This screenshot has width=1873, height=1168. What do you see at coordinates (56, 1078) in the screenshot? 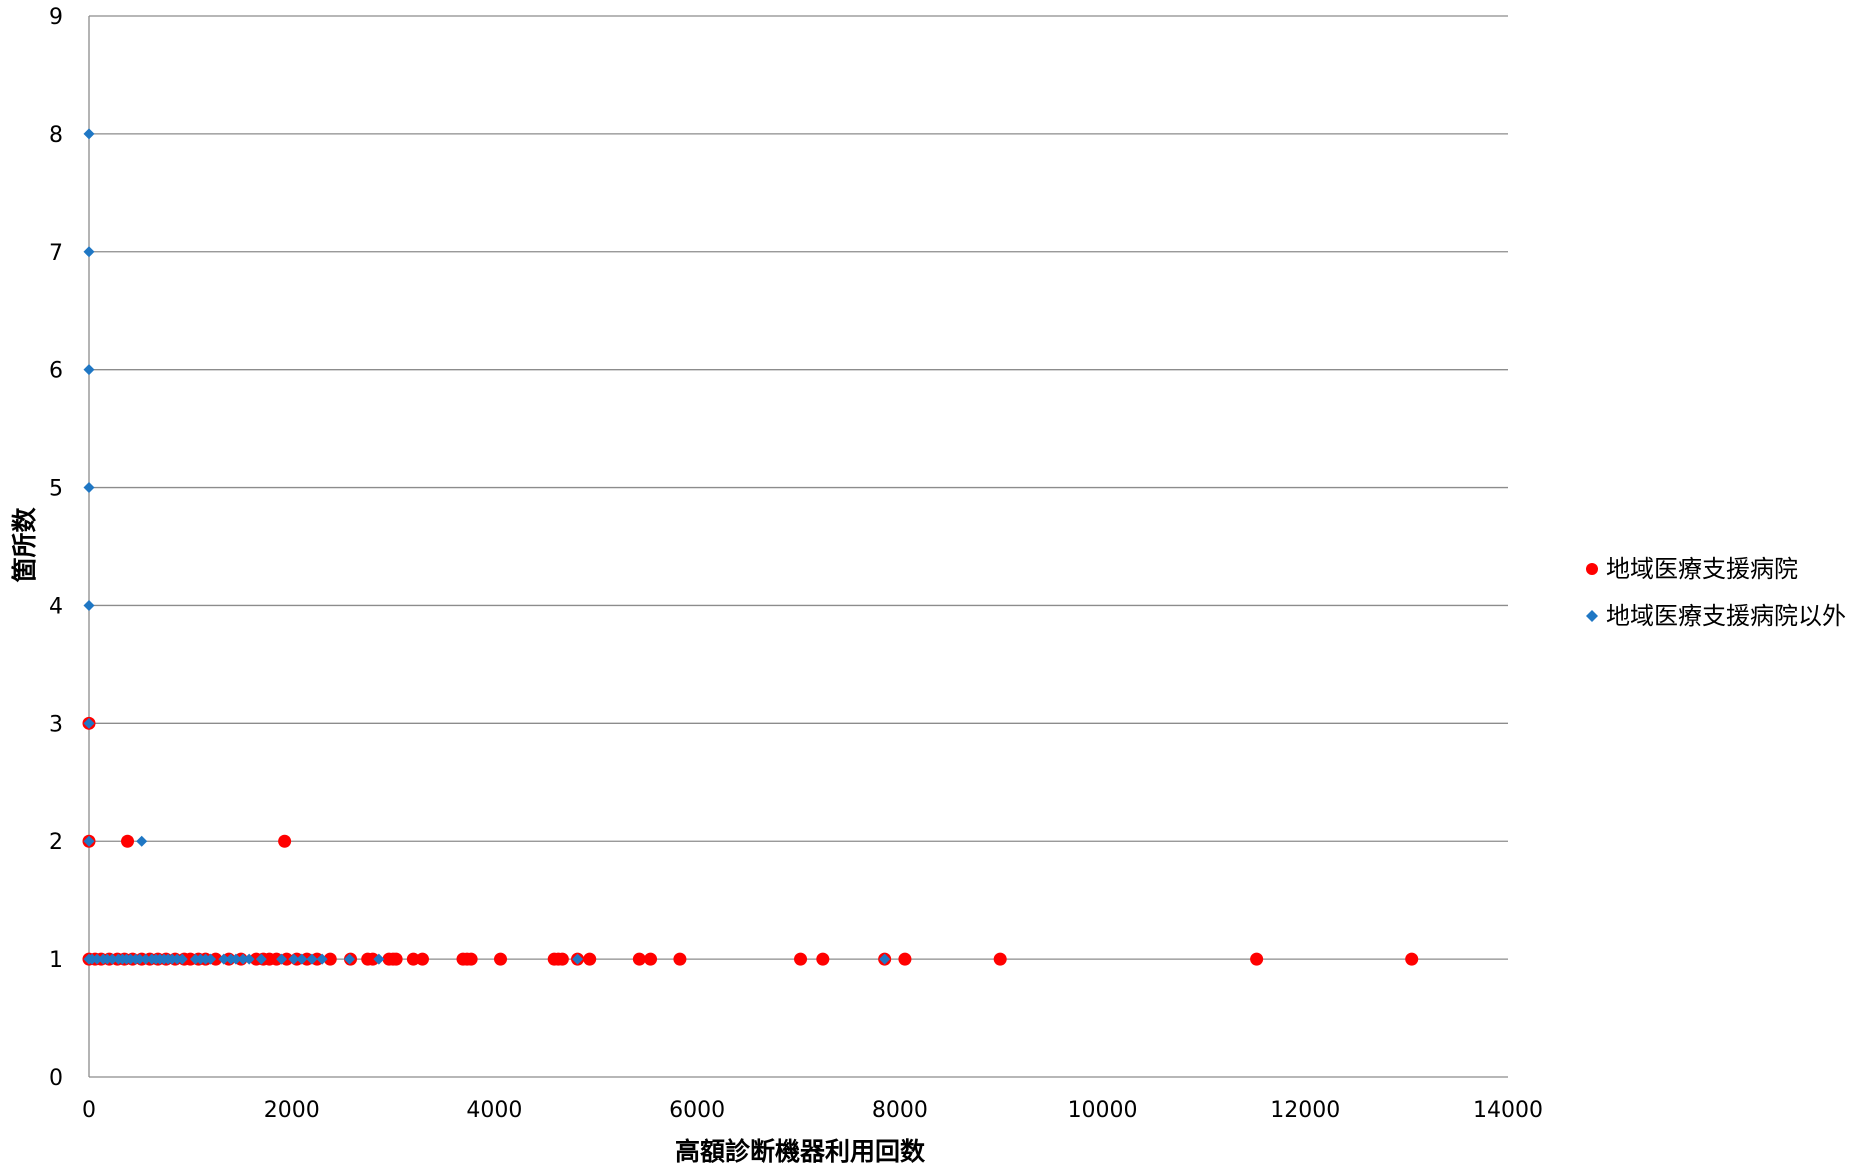
I see `y-tick-label: 0` at bounding box center [56, 1078].